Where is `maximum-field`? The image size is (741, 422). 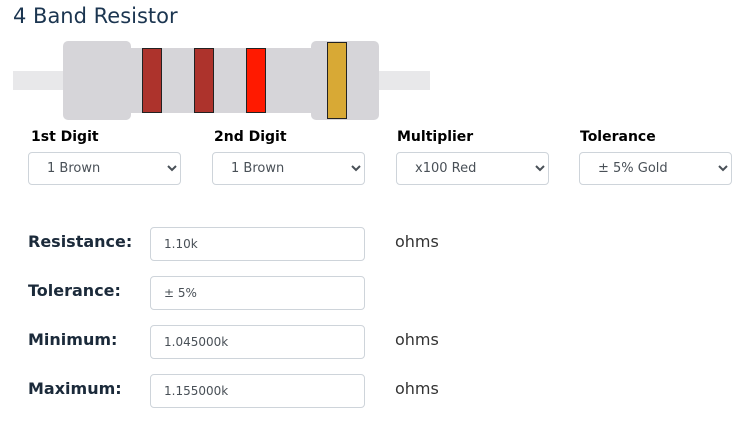
maximum-field is located at coordinates (257, 391).